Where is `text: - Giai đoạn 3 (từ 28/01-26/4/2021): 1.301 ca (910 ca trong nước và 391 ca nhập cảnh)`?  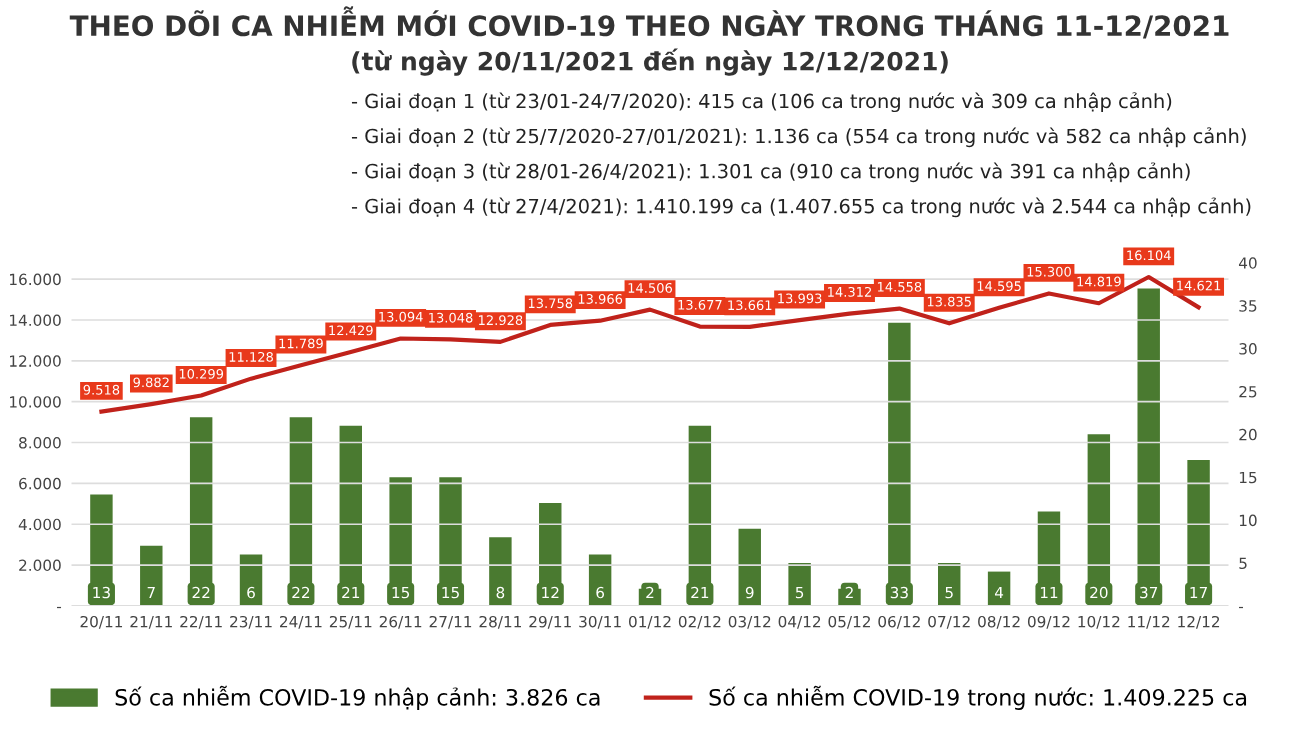
text: - Giai đoạn 3 (từ 28/01-26/4/2021): 1.301 ca (910 ca trong nước và 391 ca nhập cảnh) is located at coordinates (770, 172).